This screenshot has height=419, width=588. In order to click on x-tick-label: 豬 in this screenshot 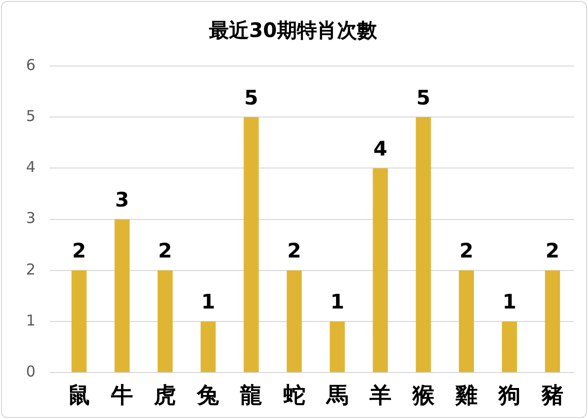, I will do `click(552, 396)`.